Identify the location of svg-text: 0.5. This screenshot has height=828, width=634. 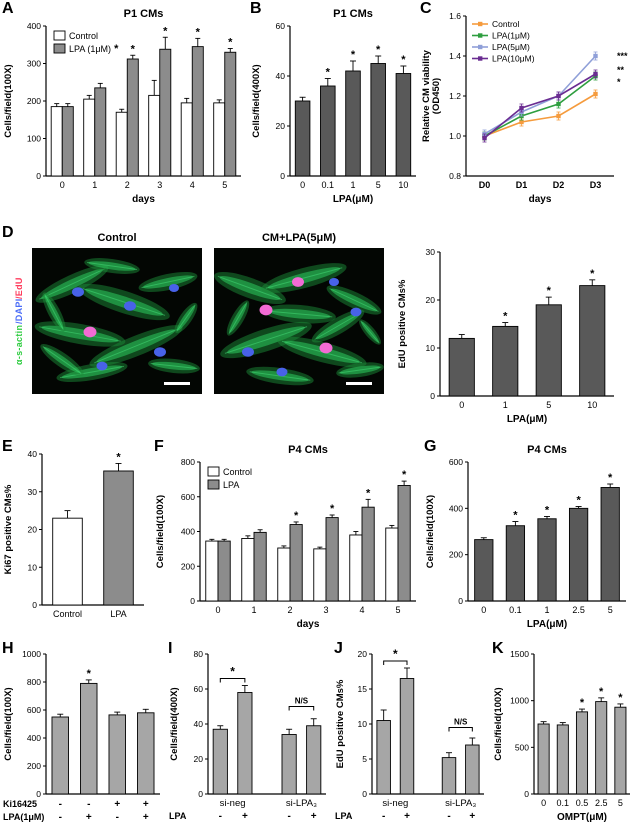
(582, 803).